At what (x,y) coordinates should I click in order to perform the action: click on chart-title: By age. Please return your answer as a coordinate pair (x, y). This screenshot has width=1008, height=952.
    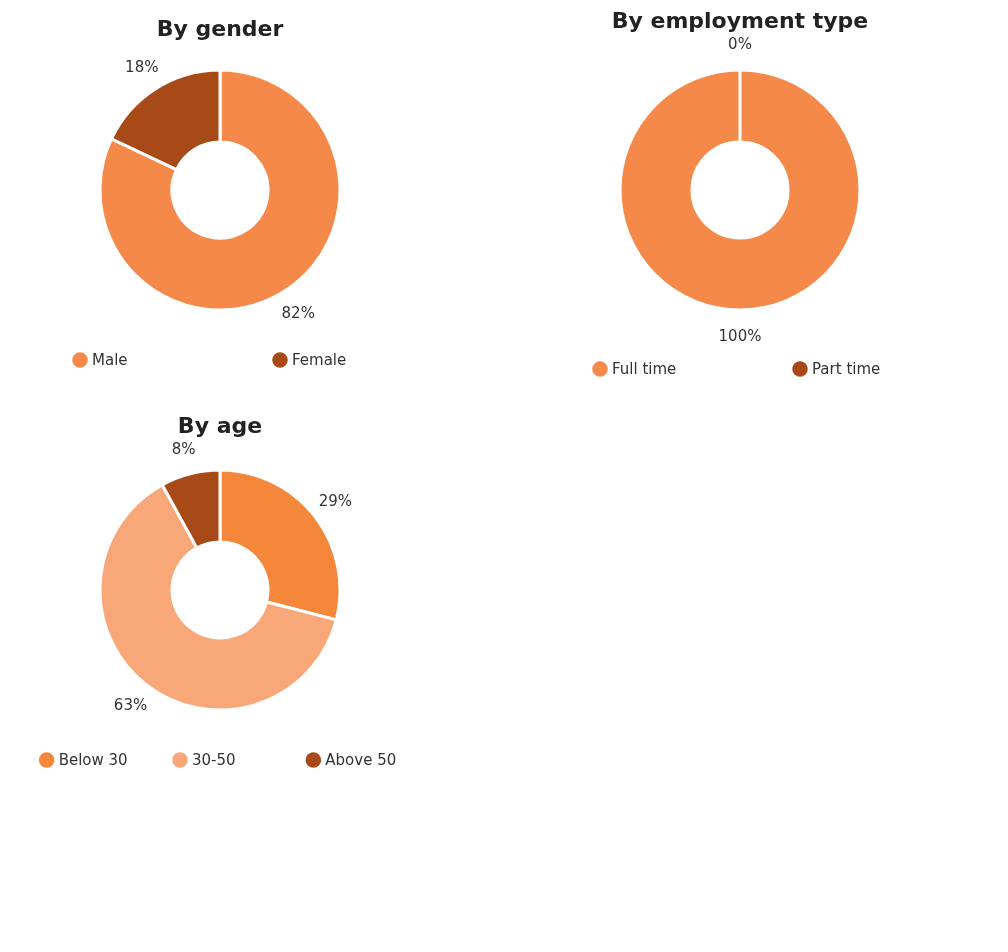
    Looking at the image, I should click on (220, 425).